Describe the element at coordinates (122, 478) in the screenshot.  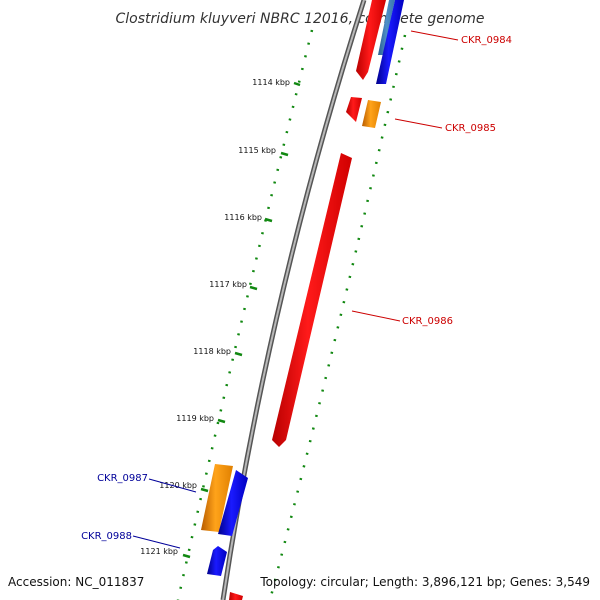
I see `gene-label-ckr-0987: CKR_0987` at that location.